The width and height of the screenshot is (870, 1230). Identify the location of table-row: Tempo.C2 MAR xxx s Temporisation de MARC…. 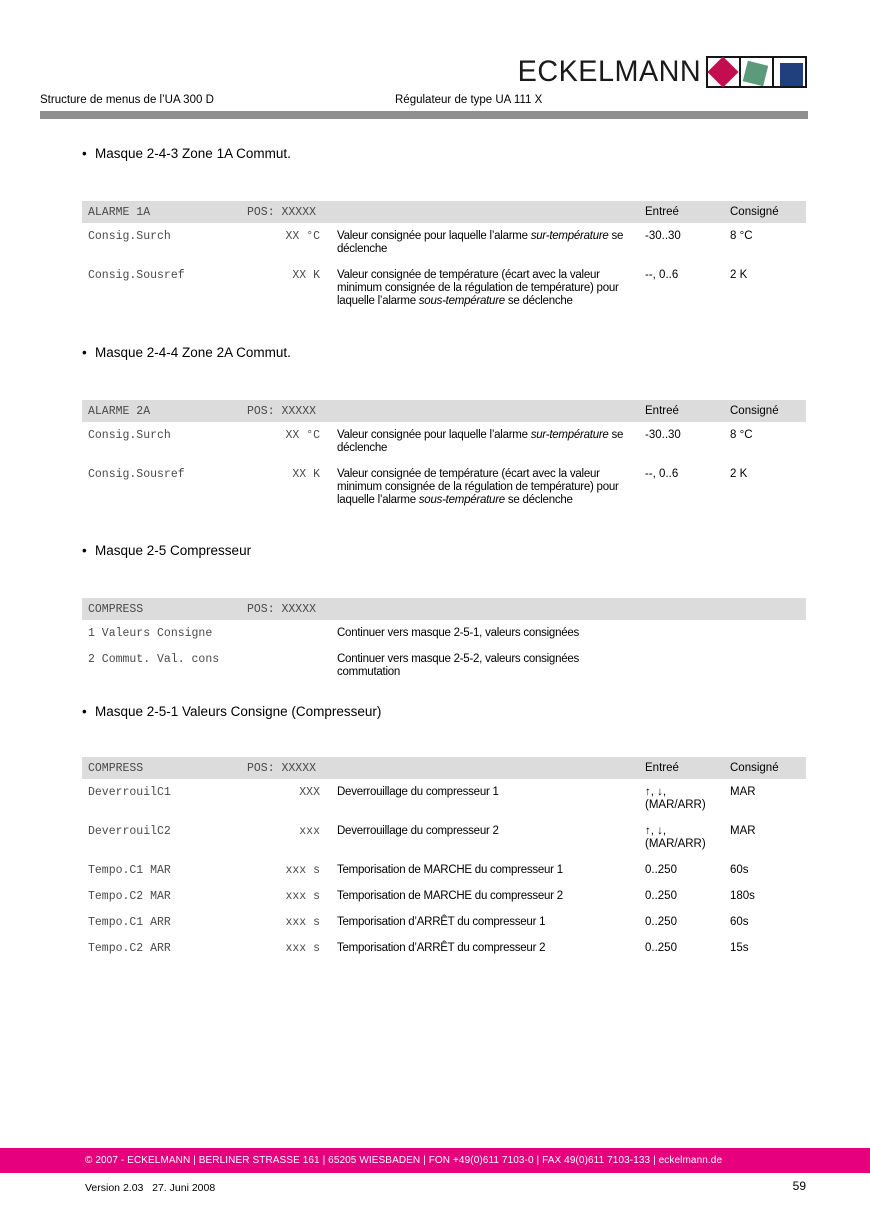
(444, 896).